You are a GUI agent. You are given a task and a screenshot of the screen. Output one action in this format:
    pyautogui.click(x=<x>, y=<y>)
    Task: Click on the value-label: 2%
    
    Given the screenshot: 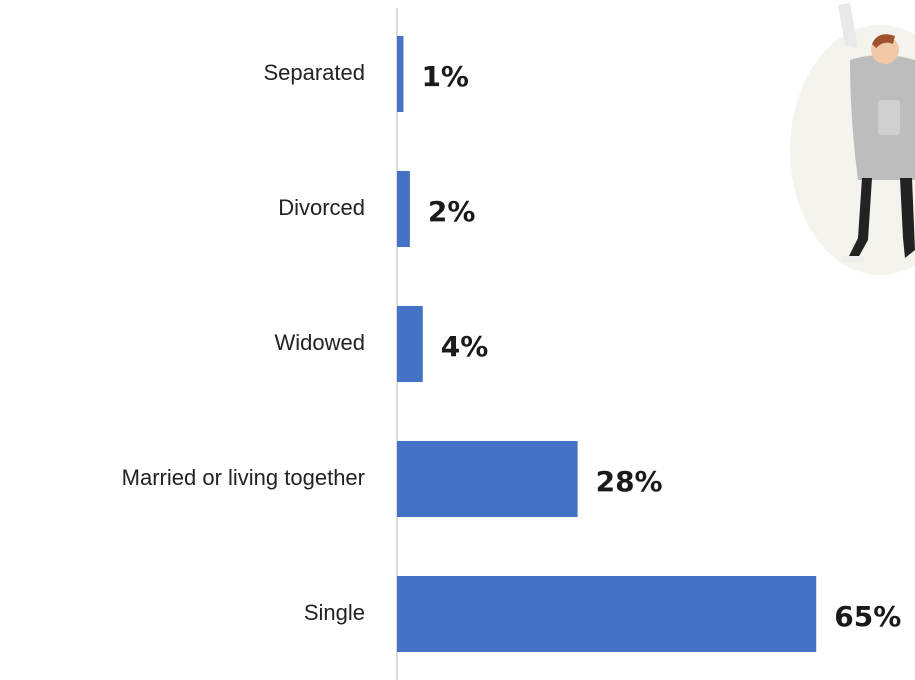 What is the action you would take?
    pyautogui.click(x=452, y=211)
    